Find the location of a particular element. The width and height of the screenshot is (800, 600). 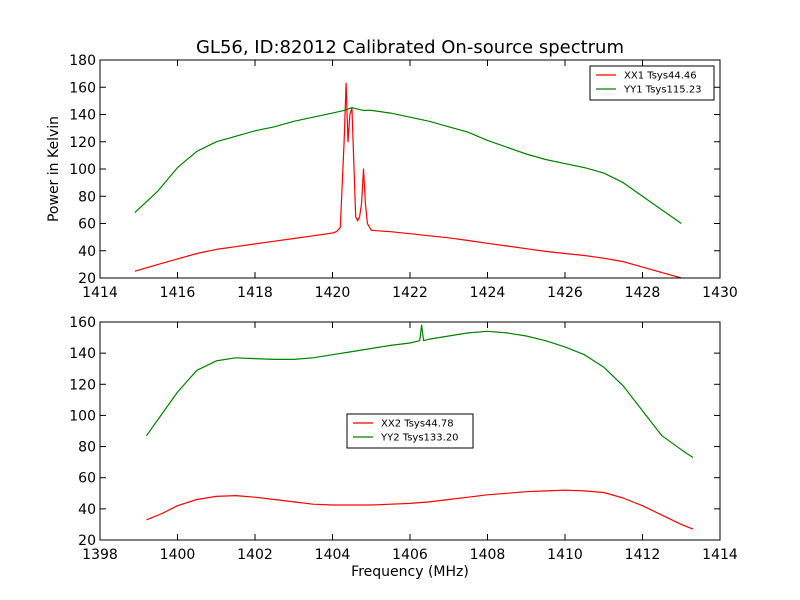

panel-0-legend-label-1: YY1 Tsys115.23 is located at coordinates (662, 90).